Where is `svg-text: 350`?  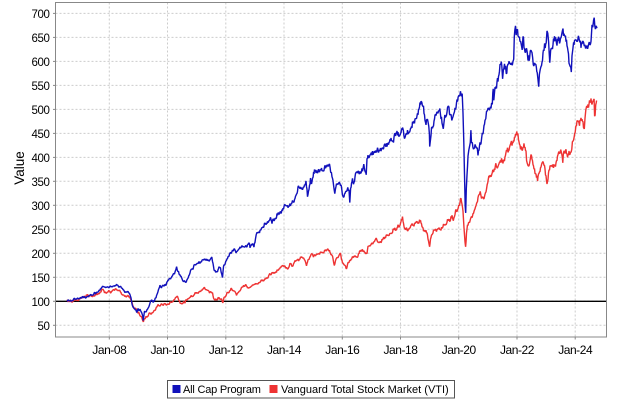 svg-text: 350 is located at coordinates (41, 183).